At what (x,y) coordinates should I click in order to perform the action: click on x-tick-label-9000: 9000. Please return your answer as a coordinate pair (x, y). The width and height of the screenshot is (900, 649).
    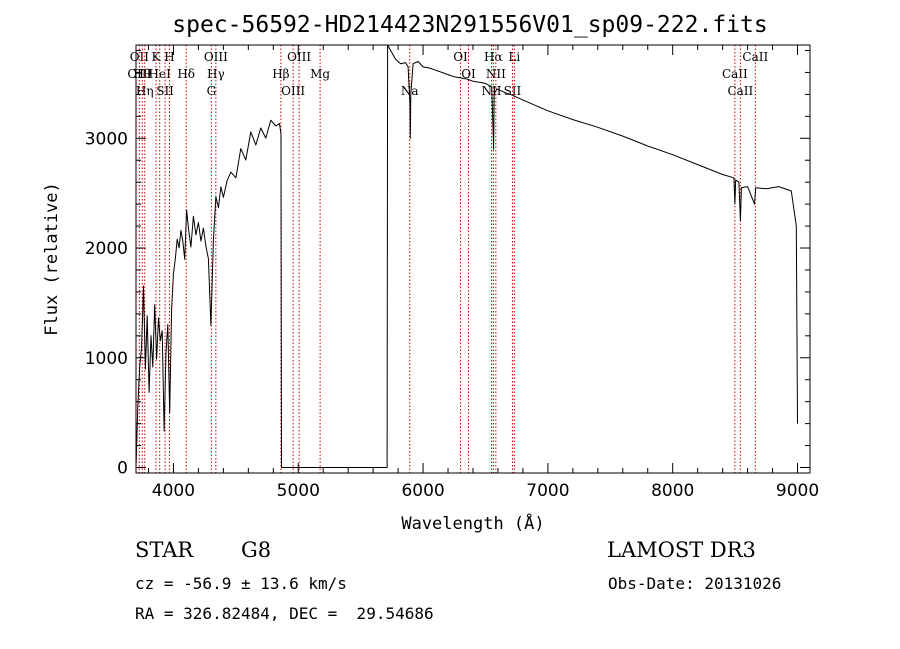
    Looking at the image, I should click on (797, 491).